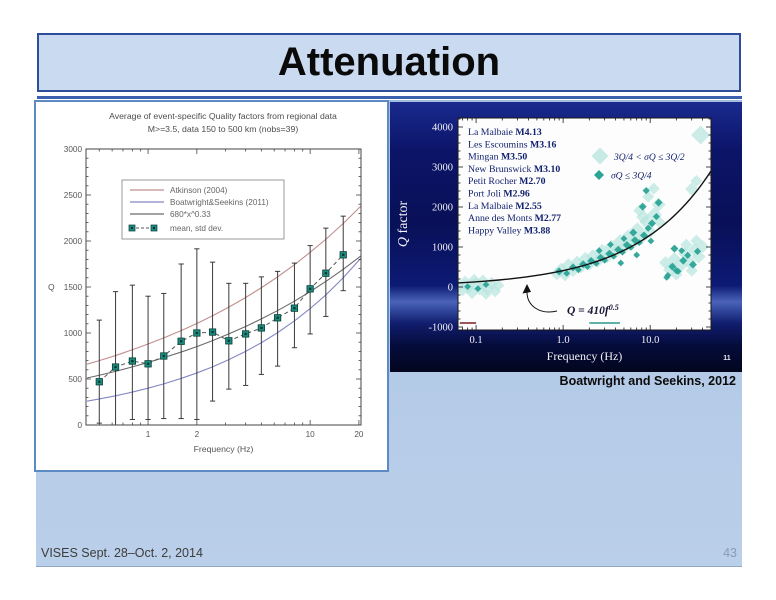 This screenshot has height=600, width=776. What do you see at coordinates (219, 202) in the screenshot?
I see `svg-text: Boatwright&Seekins (2011)` at bounding box center [219, 202].